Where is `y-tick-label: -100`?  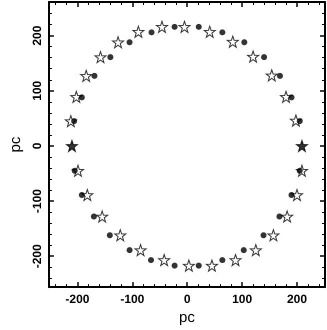 y-tick-label: -100 is located at coordinates (37, 201).